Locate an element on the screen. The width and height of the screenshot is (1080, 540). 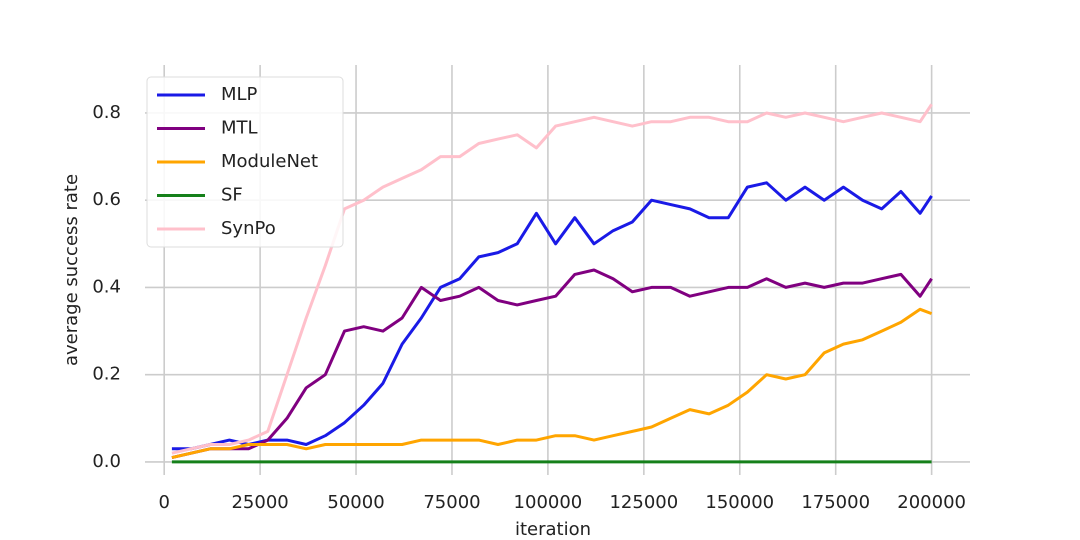
x-tick-label: 150000 is located at coordinates (739, 502).